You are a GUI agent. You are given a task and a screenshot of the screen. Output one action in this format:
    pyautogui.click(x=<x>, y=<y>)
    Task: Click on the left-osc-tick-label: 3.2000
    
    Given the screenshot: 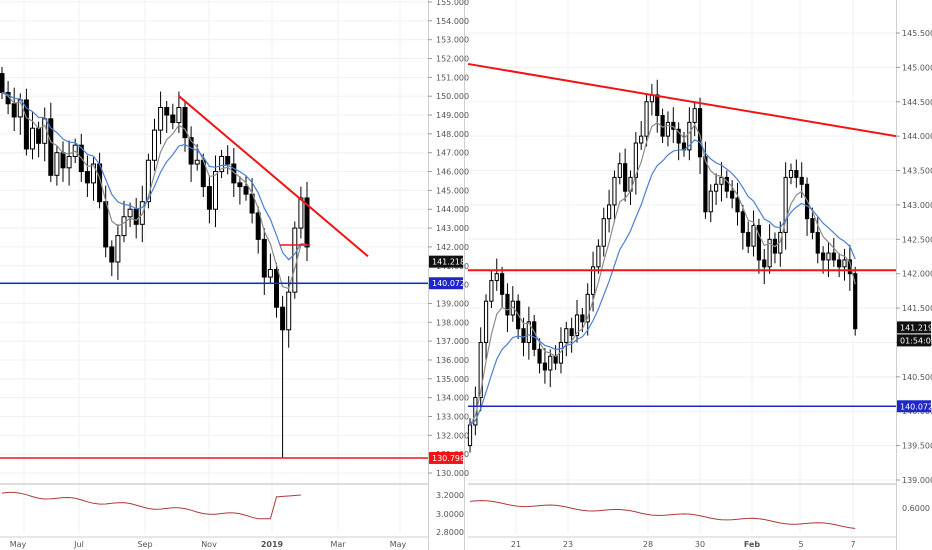 What is the action you would take?
    pyautogui.click(x=450, y=495)
    